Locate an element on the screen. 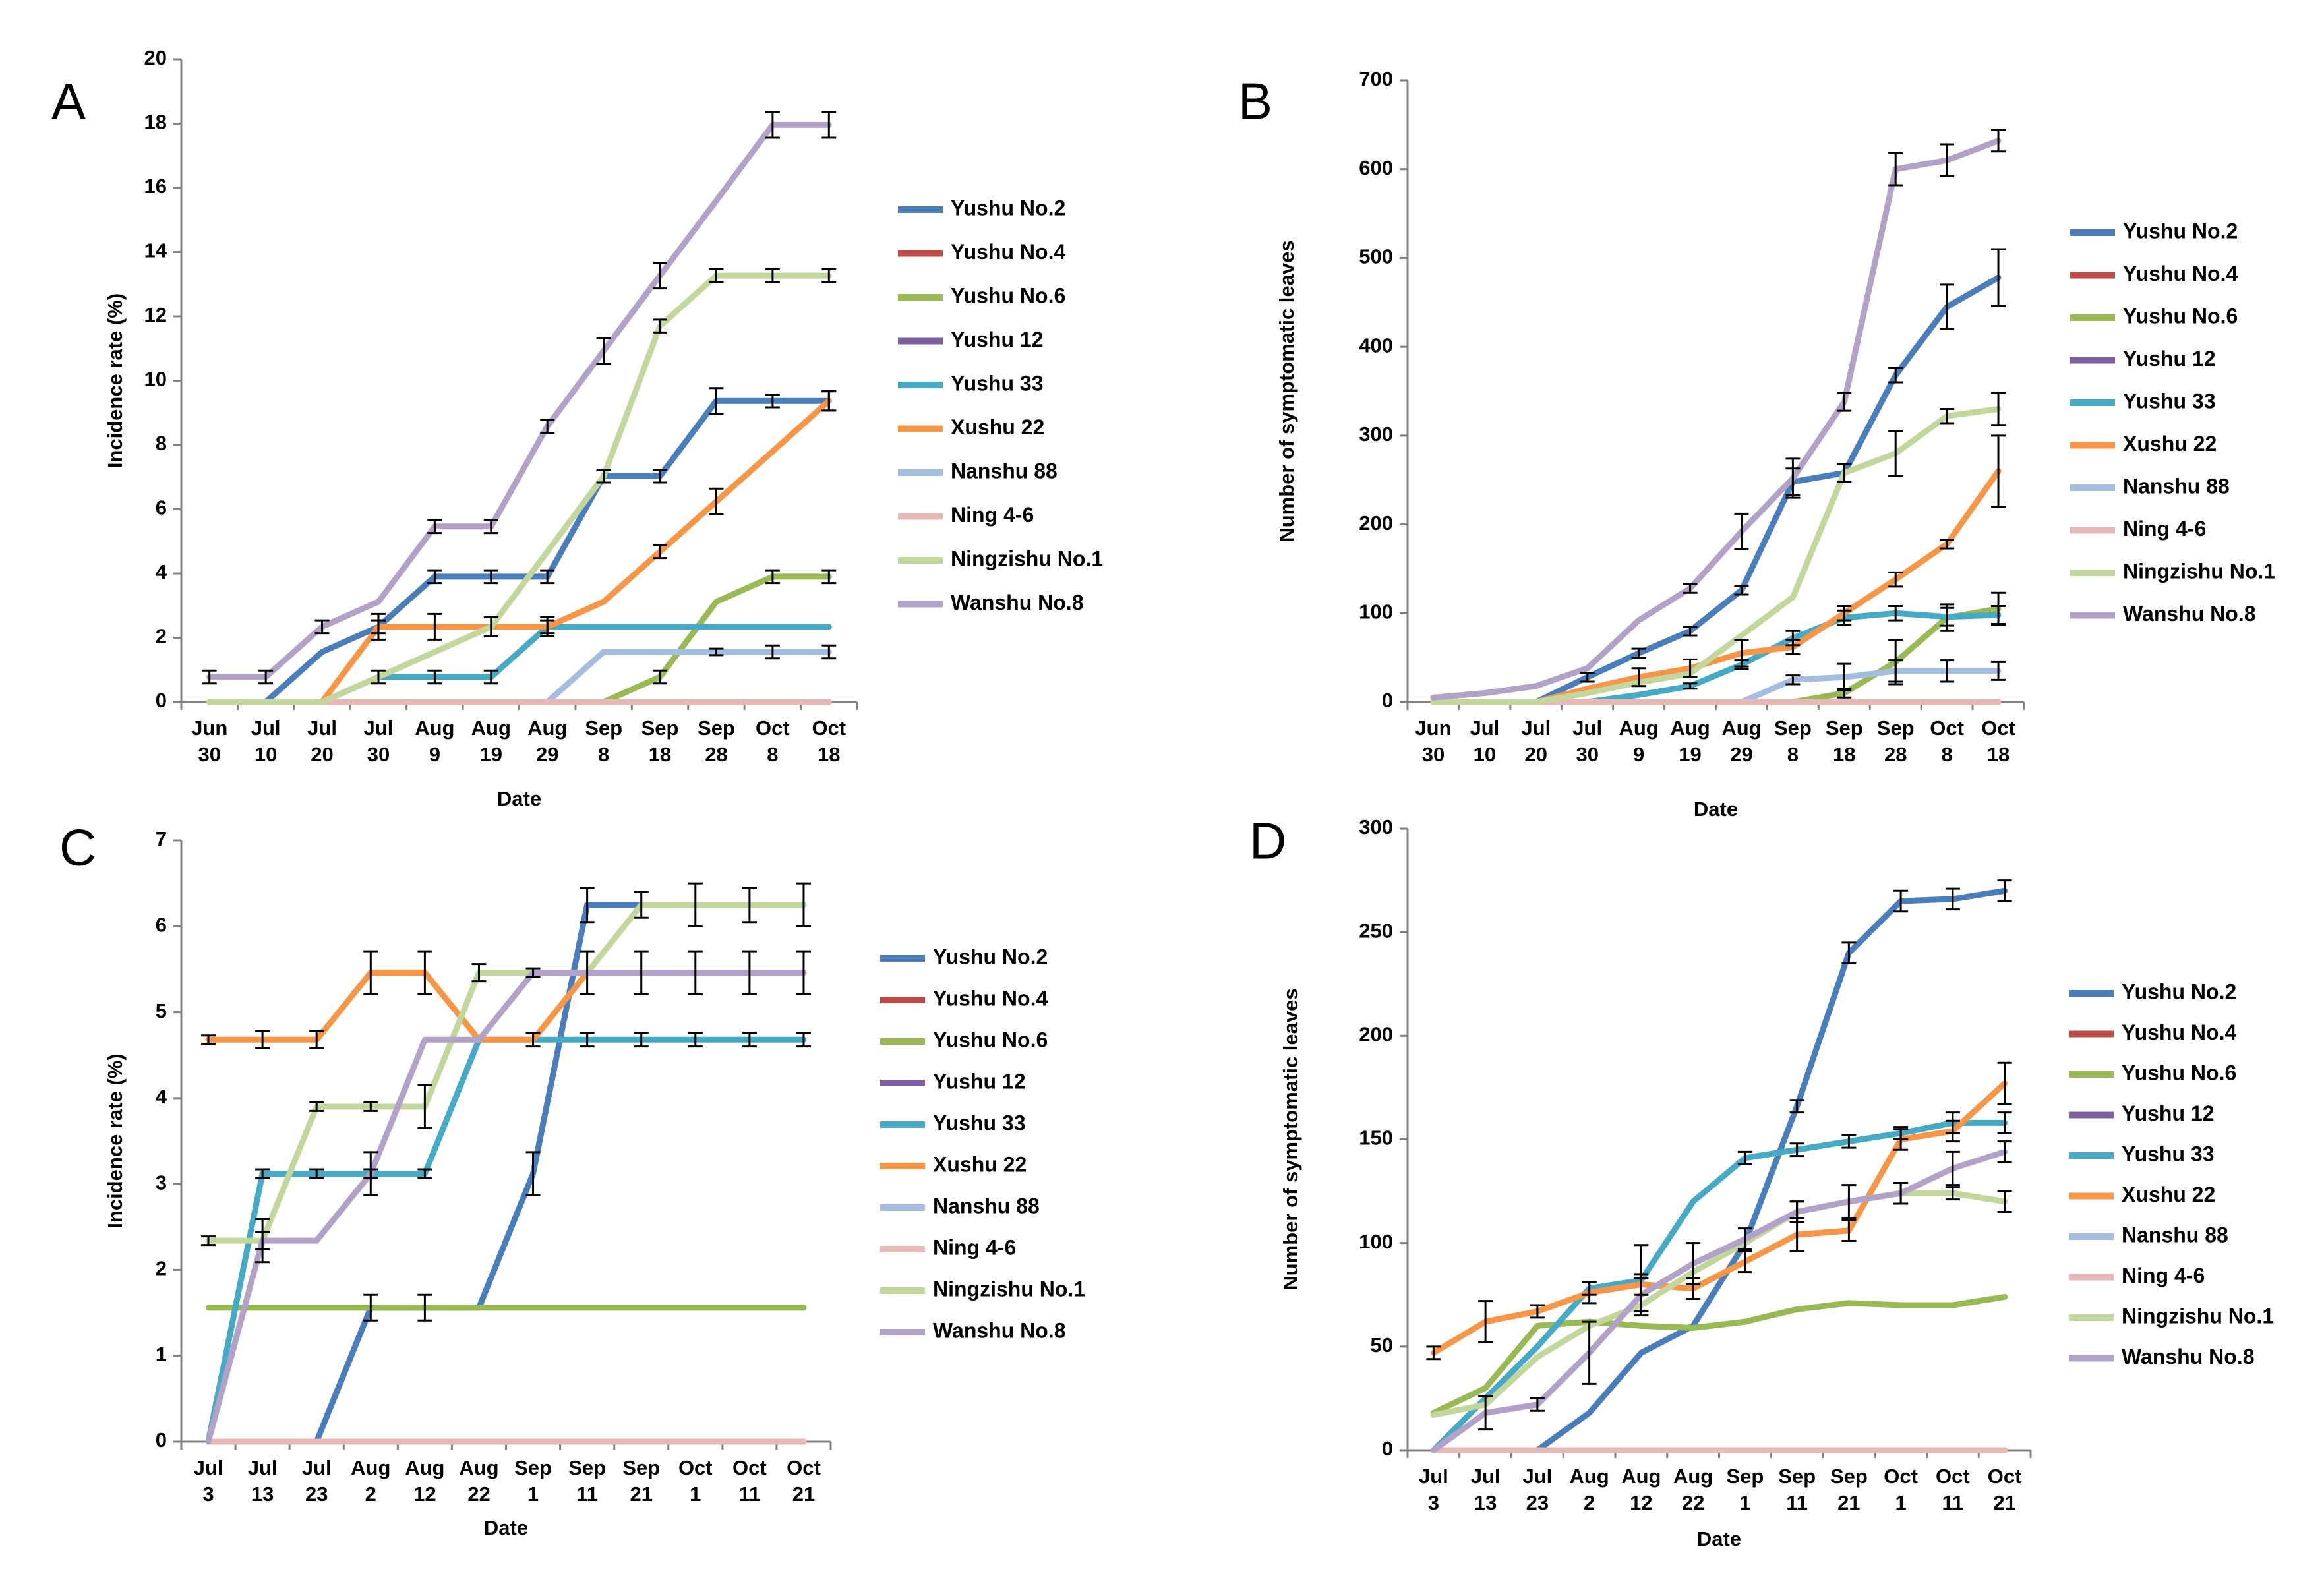 This screenshot has width=2324, height=1584. legend-label: Xushu 22 is located at coordinates (2170, 443).